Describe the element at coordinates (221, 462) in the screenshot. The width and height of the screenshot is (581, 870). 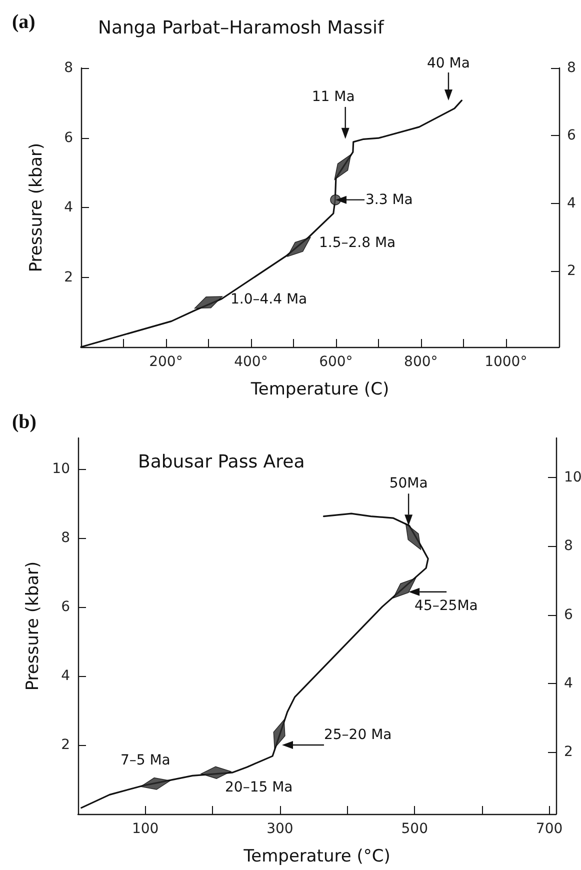
I see `text: Babusar Pass Area` at that location.